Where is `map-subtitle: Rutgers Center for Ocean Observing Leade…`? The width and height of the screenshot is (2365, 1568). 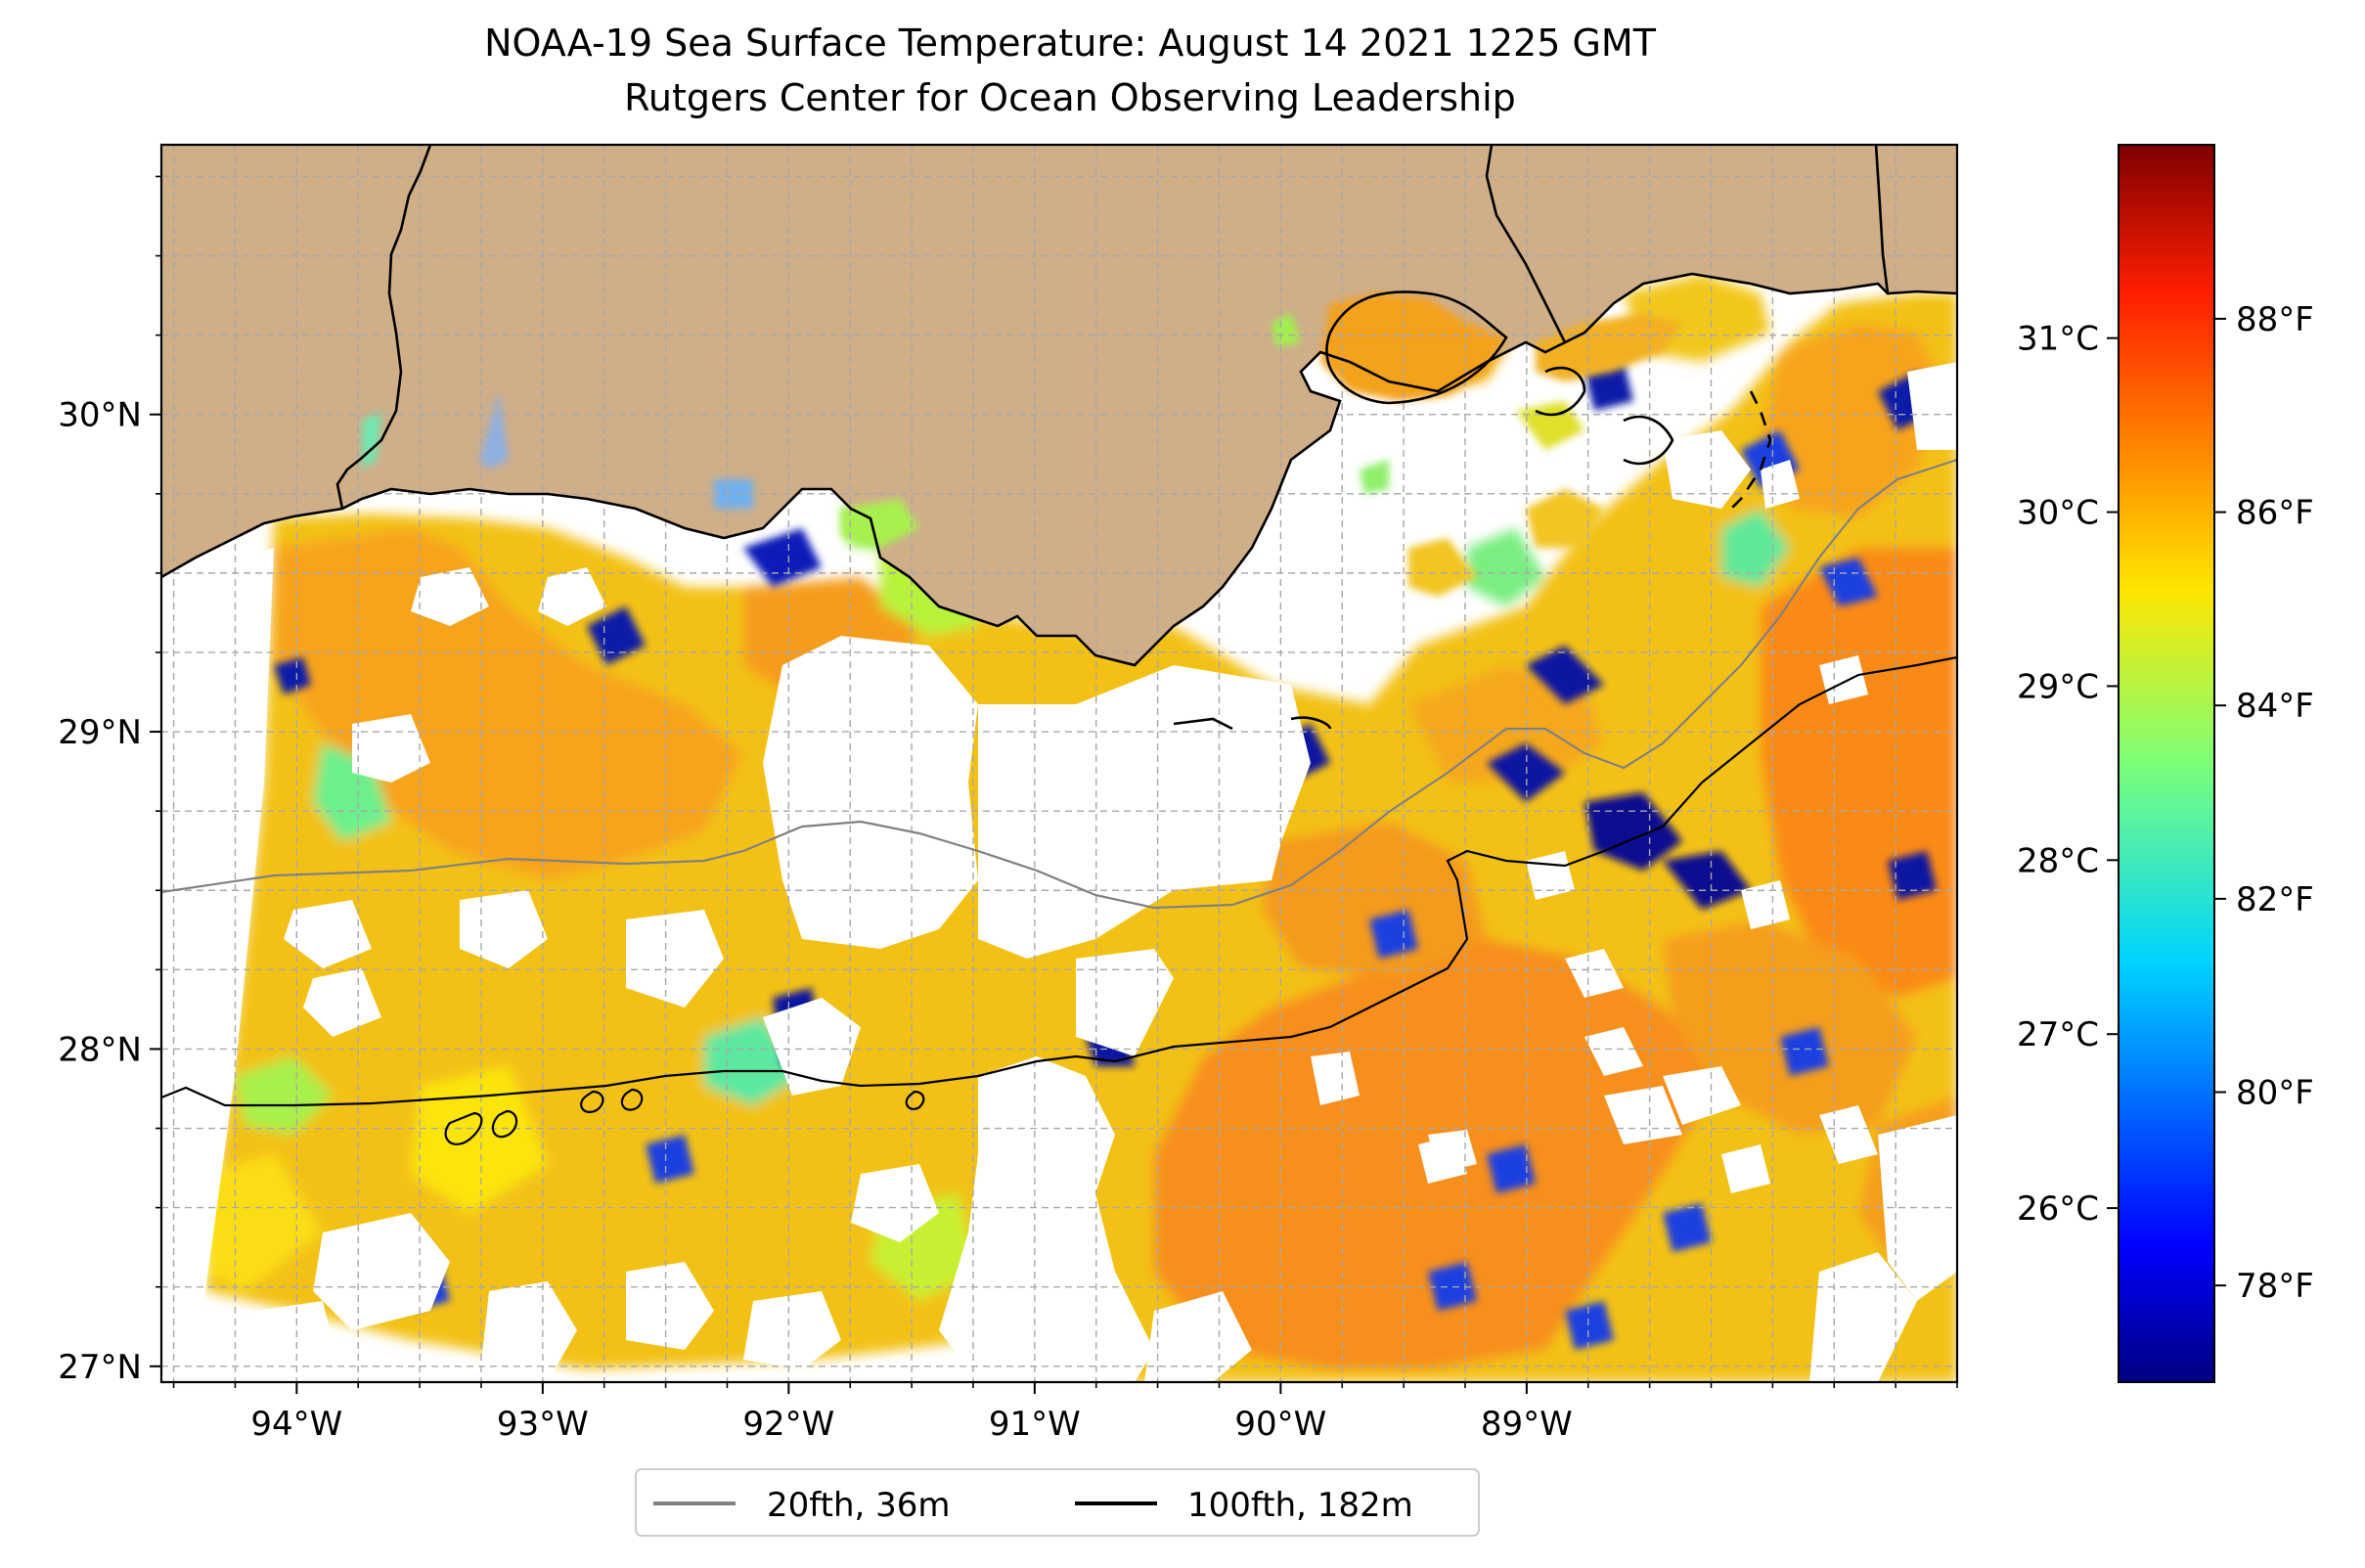 map-subtitle: Rutgers Center for Ocean Observing Leade… is located at coordinates (1070, 97).